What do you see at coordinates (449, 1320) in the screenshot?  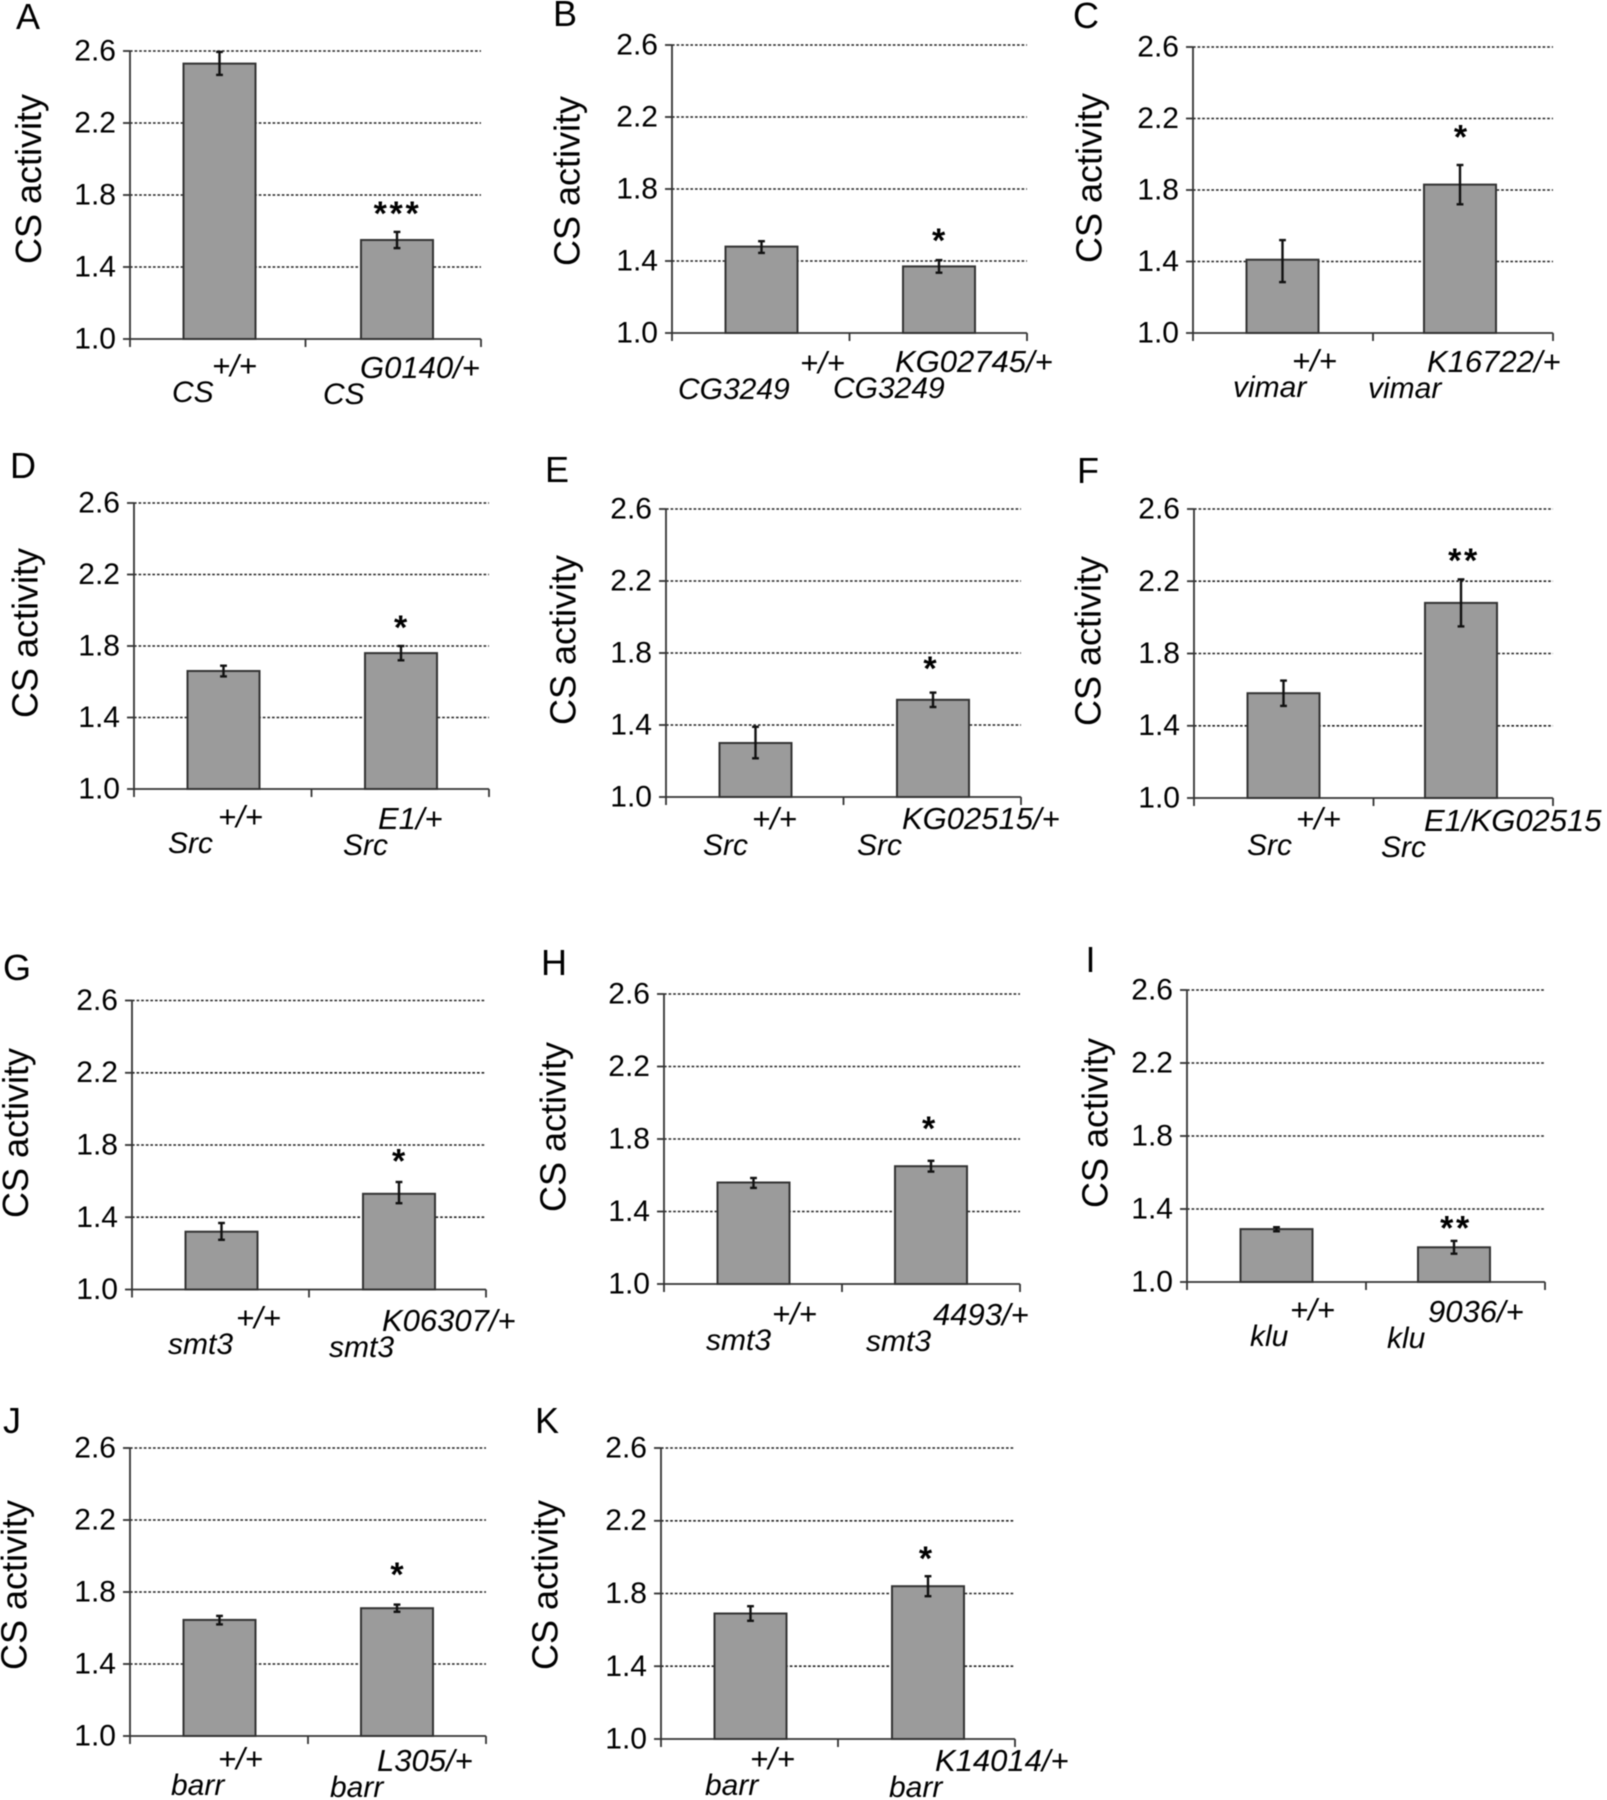 I see `svg-text: K06307/+` at bounding box center [449, 1320].